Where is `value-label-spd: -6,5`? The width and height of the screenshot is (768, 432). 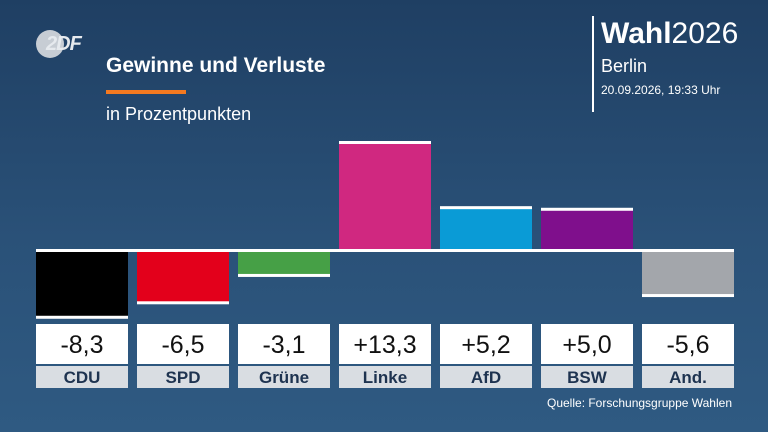
value-label-spd: -6,5 is located at coordinates (182, 345).